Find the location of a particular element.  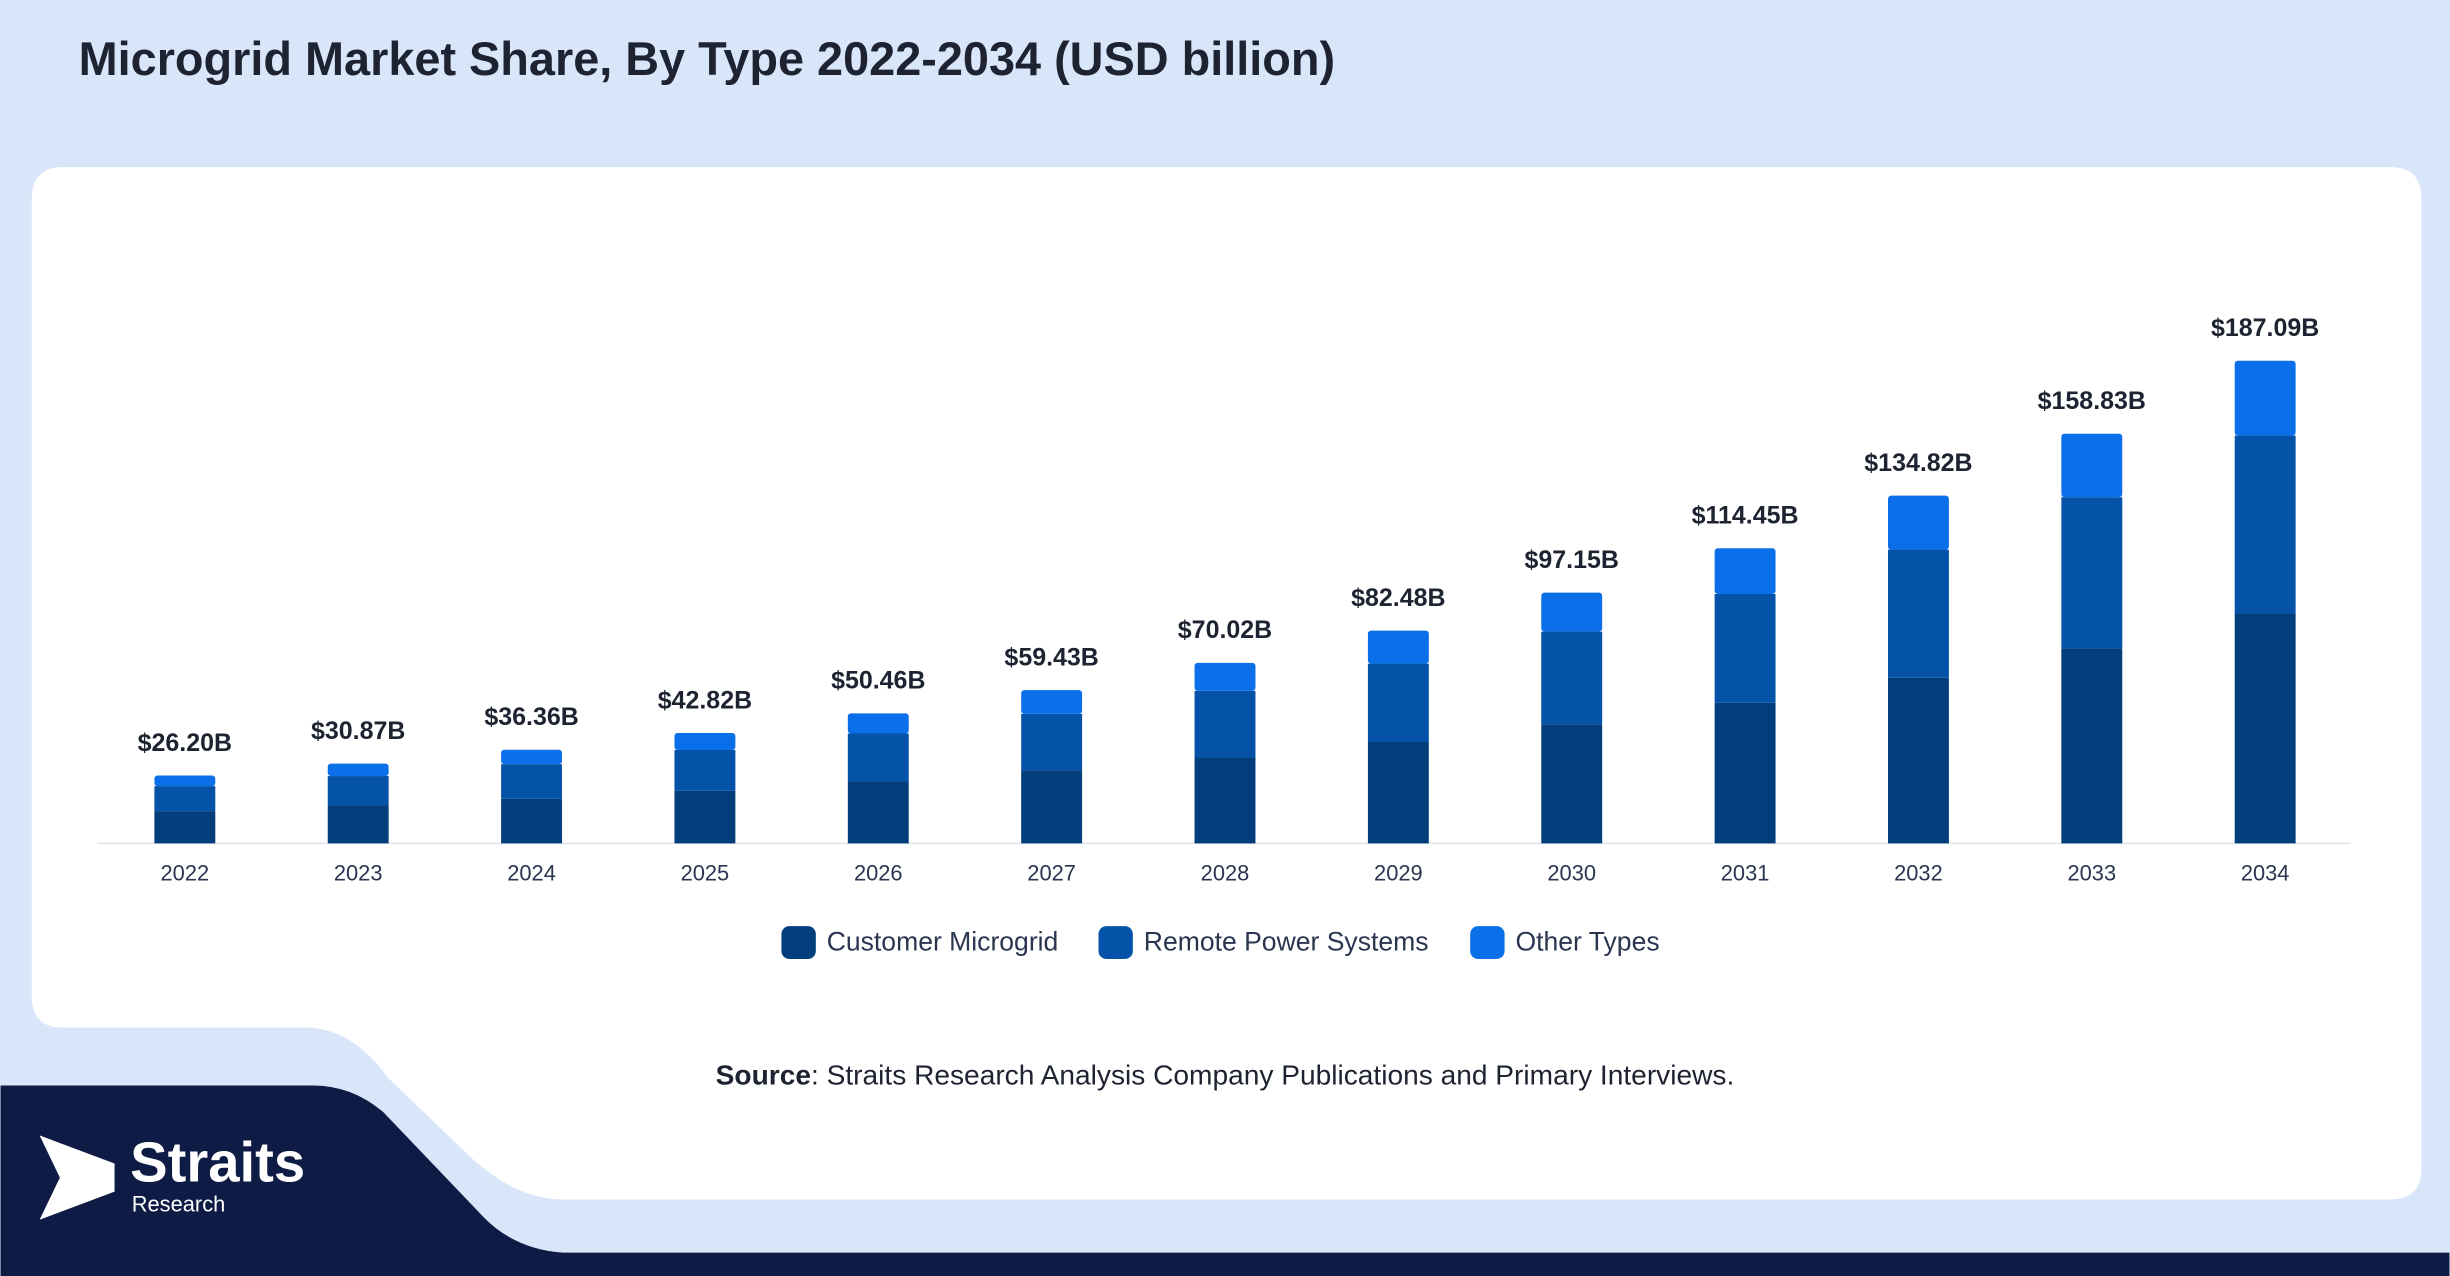

total-label: $187.09B is located at coordinates (2265, 328).